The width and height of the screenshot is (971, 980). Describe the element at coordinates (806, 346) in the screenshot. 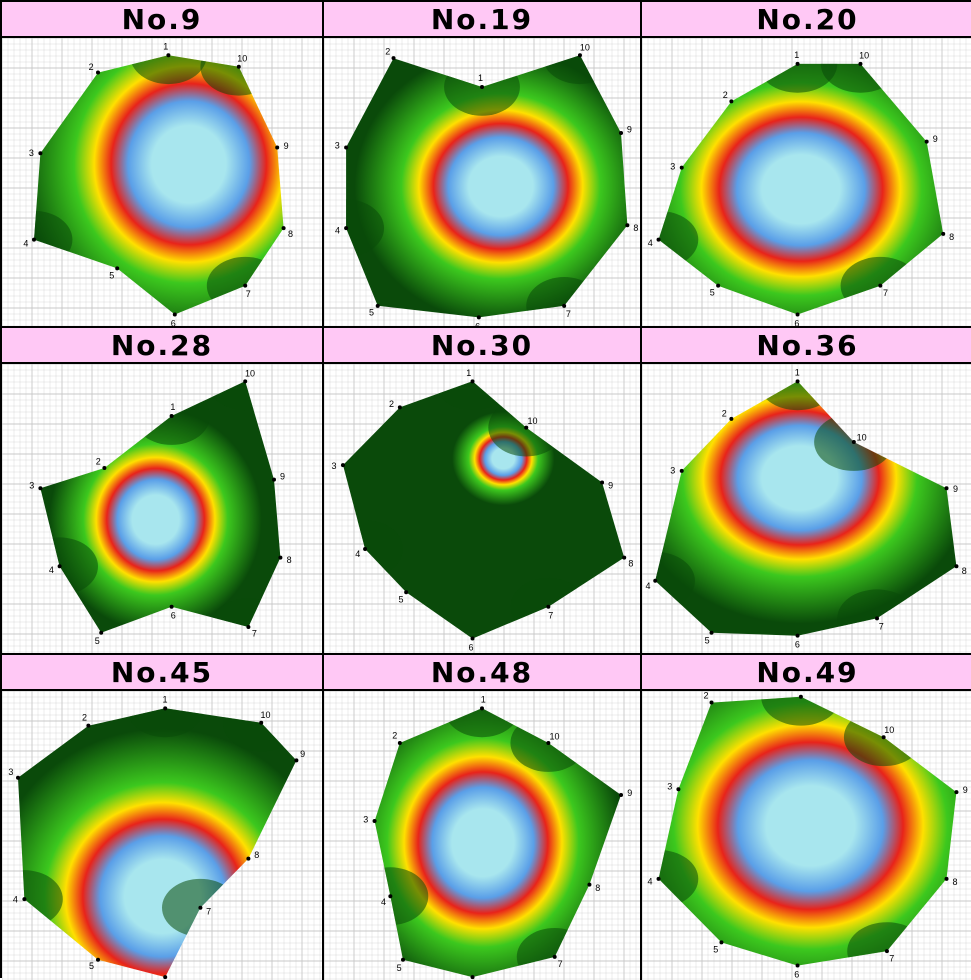

I see `panel-title: No.36` at that location.